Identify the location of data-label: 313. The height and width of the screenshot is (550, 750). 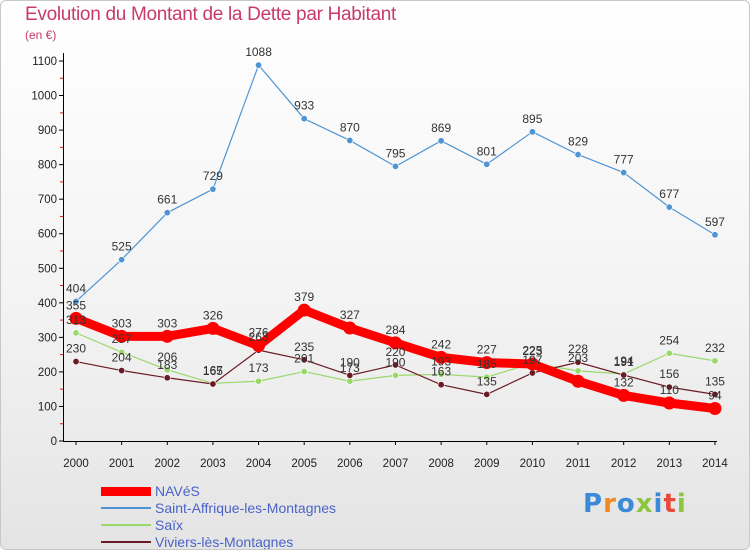
(76, 320).